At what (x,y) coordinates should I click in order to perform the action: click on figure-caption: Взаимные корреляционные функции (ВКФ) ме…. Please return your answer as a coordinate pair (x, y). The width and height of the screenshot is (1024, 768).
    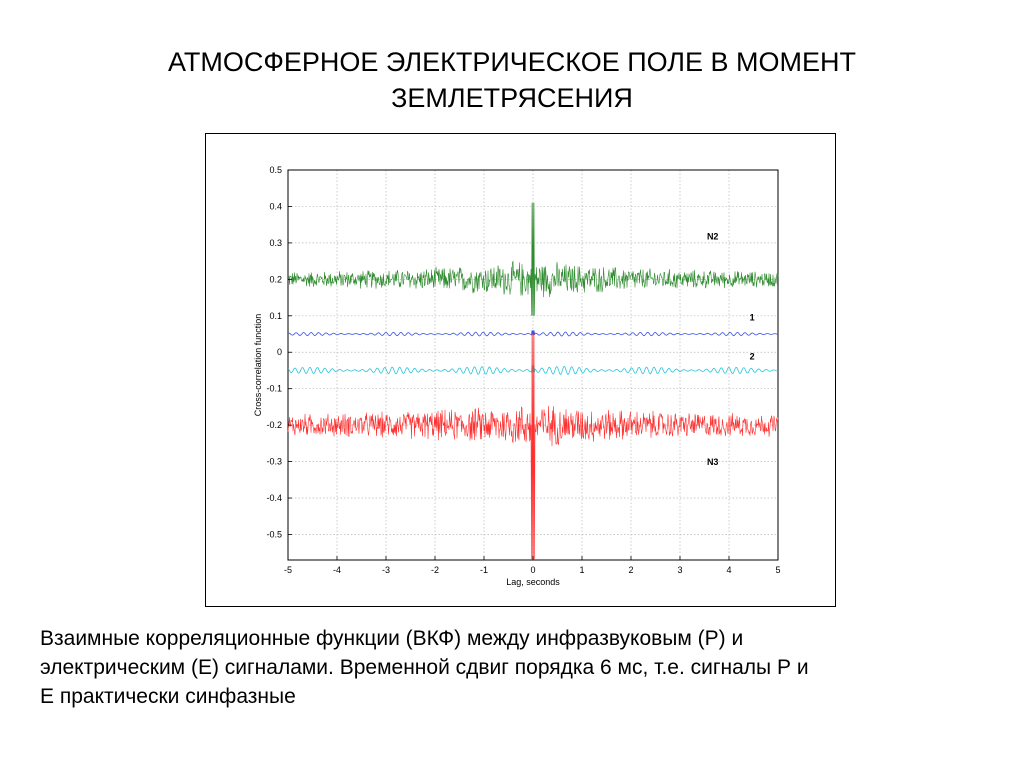
    Looking at the image, I should click on (520, 667).